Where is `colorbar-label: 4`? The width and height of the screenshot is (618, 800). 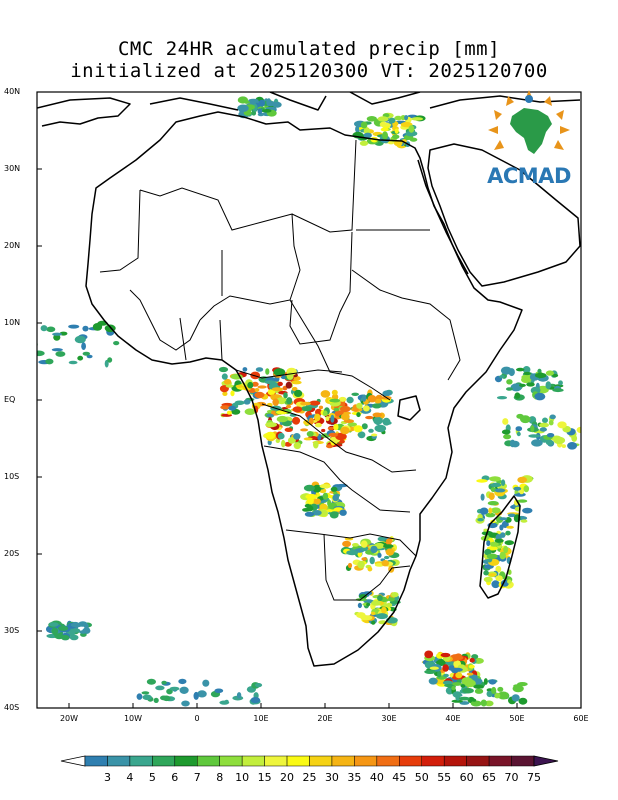
colorbar-label: 4 is located at coordinates (130, 777).